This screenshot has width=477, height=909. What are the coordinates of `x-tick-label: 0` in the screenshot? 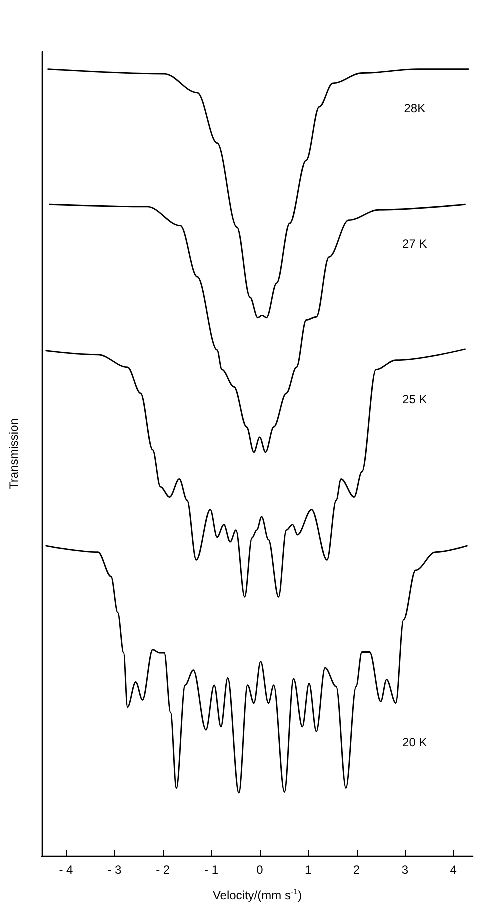 It's located at (260, 870).